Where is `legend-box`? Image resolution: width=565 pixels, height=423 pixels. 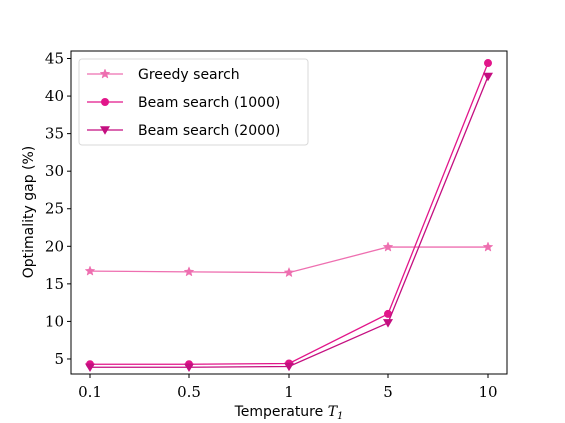 legend-box is located at coordinates (193, 102).